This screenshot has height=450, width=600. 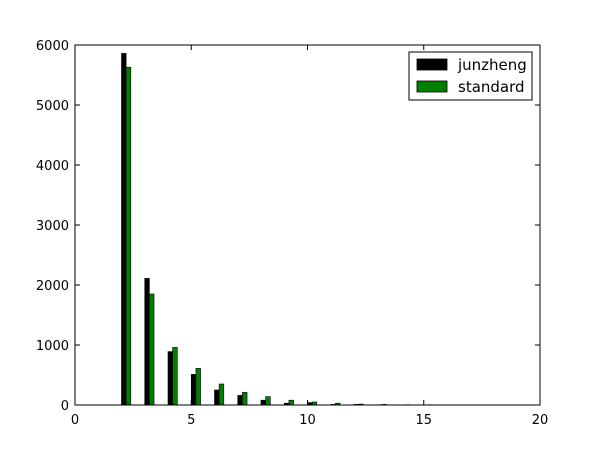 I want to click on y-tick-label: 3000, so click(x=52, y=226).